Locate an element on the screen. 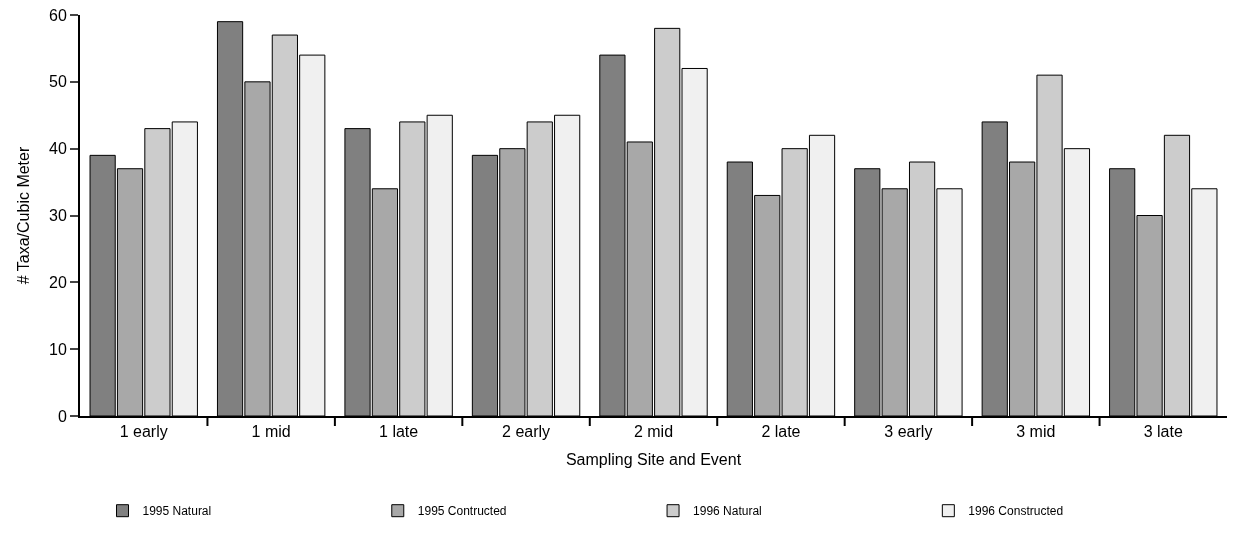 This screenshot has height=533, width=1235. y-tick-label: 60 is located at coordinates (58, 15).